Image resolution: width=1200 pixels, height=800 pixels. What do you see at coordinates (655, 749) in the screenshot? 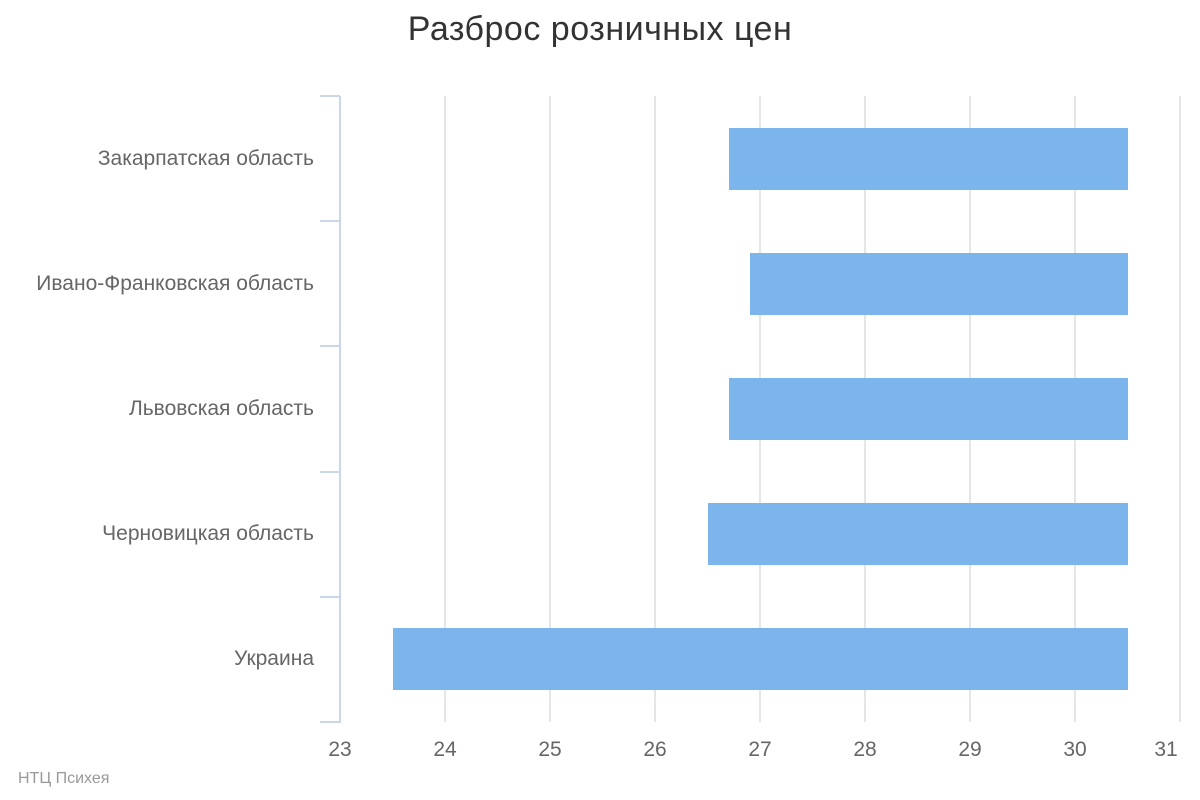
I see `value-axis-label: 26` at bounding box center [655, 749].